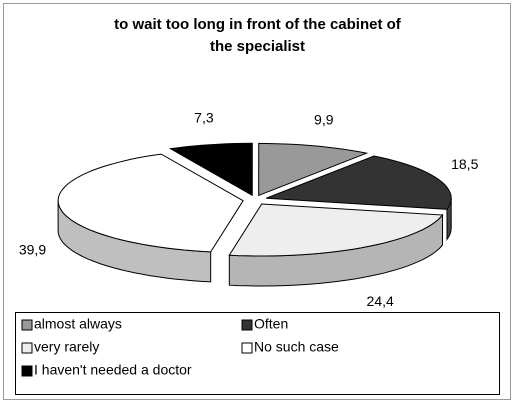 The width and height of the screenshot is (515, 404). Describe the element at coordinates (204, 118) in the screenshot. I see `data-label: 7,3` at that location.